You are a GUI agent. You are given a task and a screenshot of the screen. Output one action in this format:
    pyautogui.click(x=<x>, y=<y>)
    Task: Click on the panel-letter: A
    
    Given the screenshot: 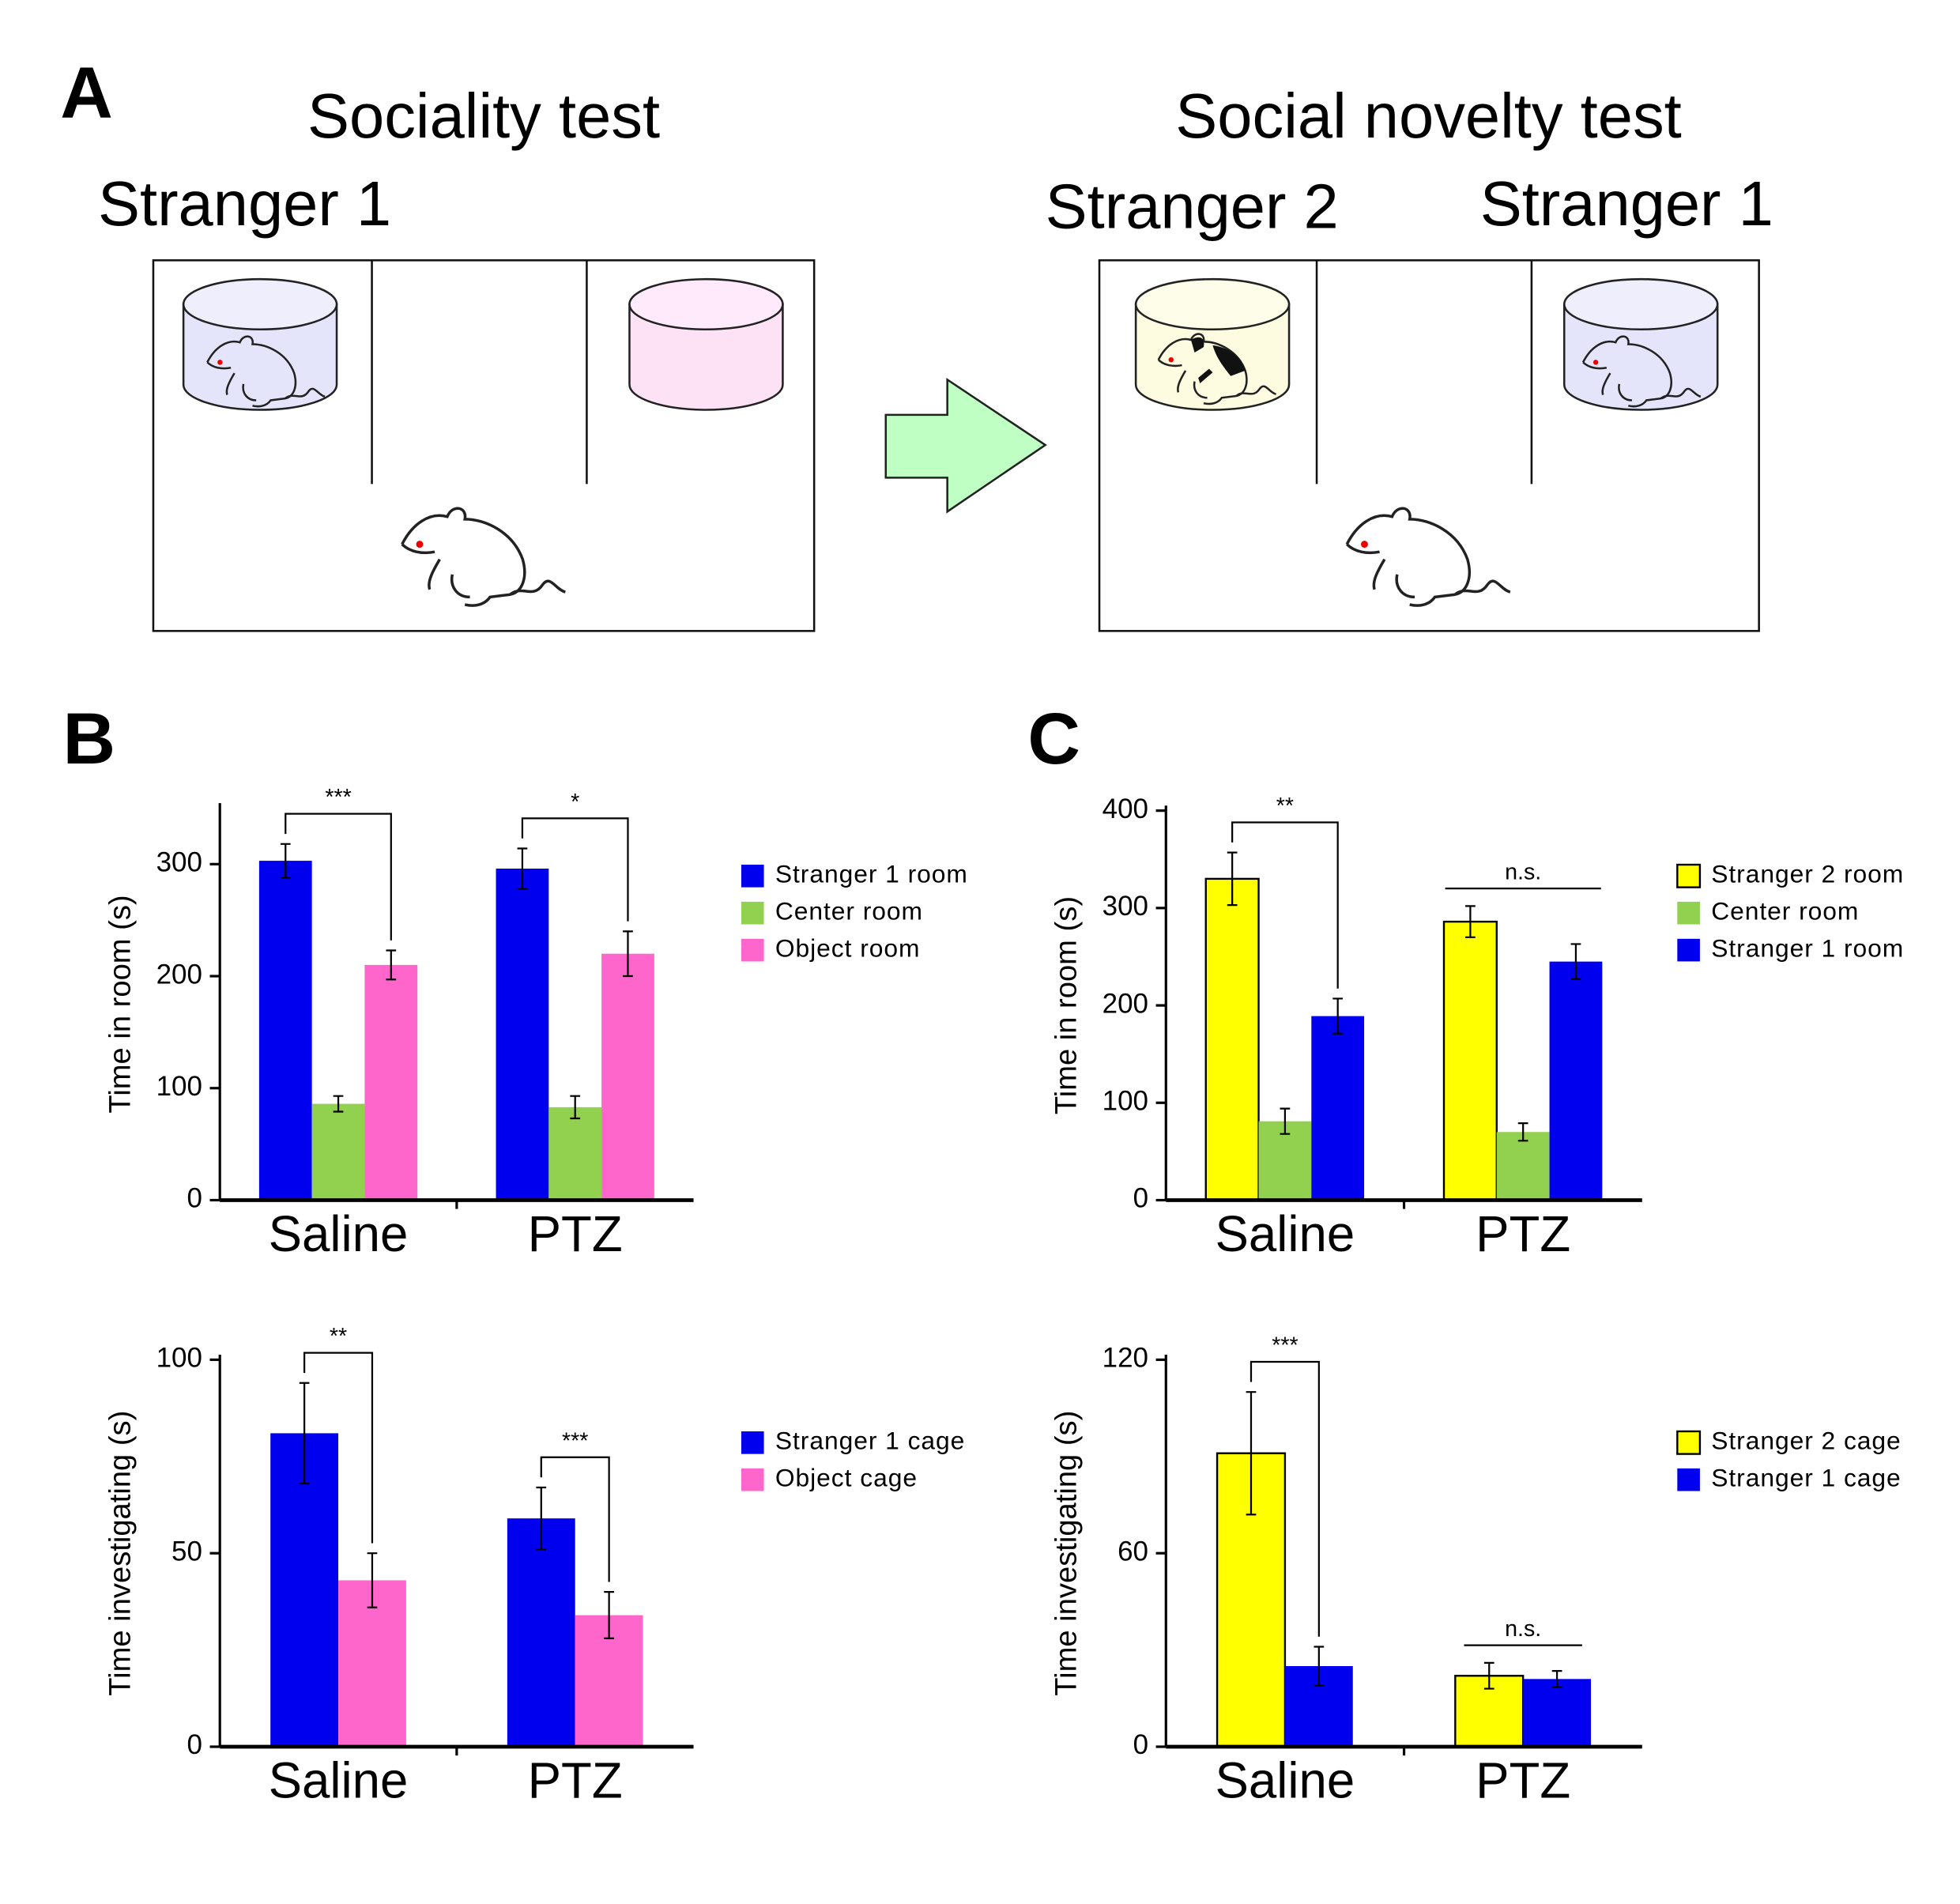 What is the action you would take?
    pyautogui.click(x=86, y=93)
    